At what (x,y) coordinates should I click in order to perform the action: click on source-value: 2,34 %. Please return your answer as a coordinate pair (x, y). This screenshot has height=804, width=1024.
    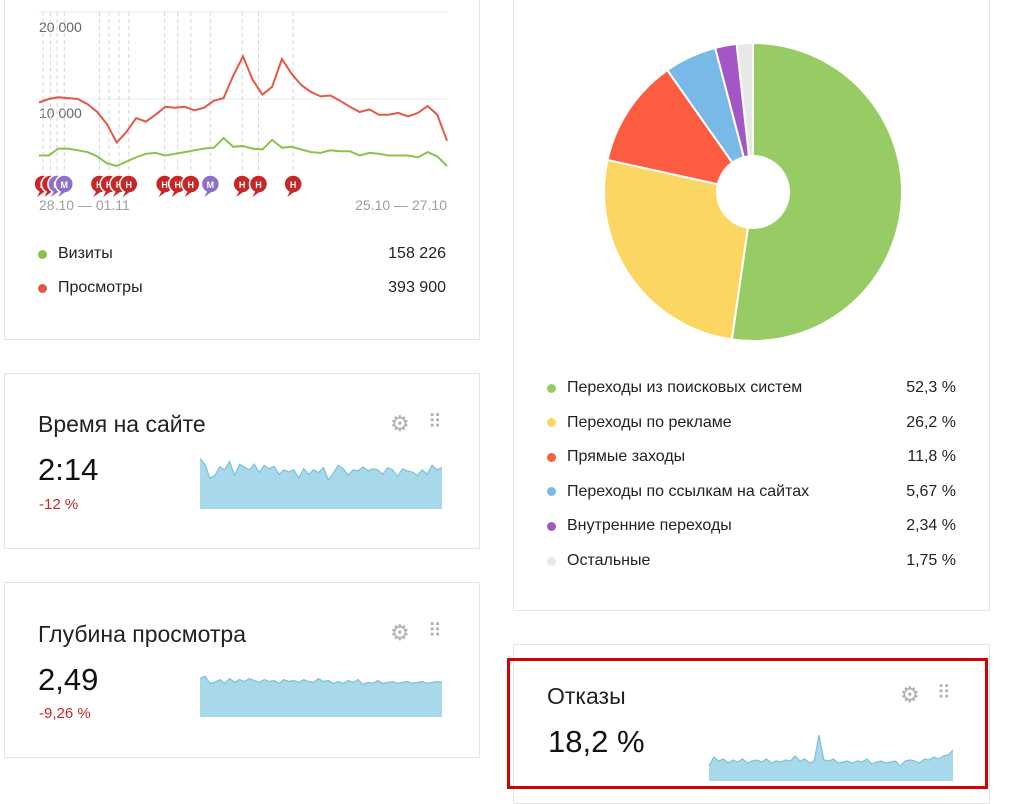
    Looking at the image, I should click on (931, 526).